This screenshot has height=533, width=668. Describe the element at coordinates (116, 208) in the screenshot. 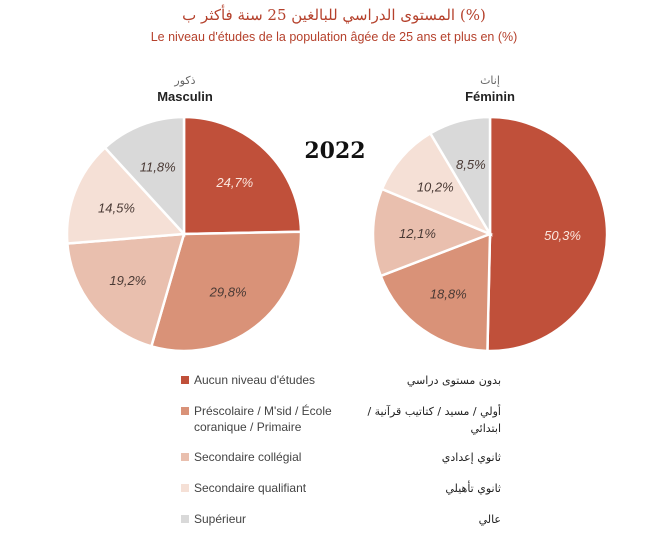

I see `slice-label-qualifiant: 14,5%` at that location.